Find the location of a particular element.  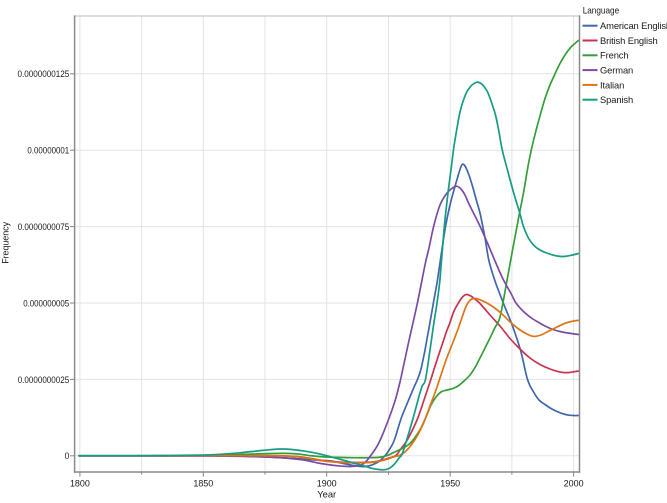

svg-text: French is located at coordinates (614, 55).